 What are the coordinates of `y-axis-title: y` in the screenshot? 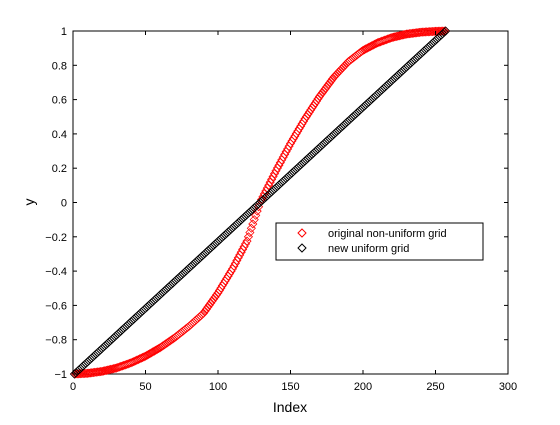 It's located at (29, 202).